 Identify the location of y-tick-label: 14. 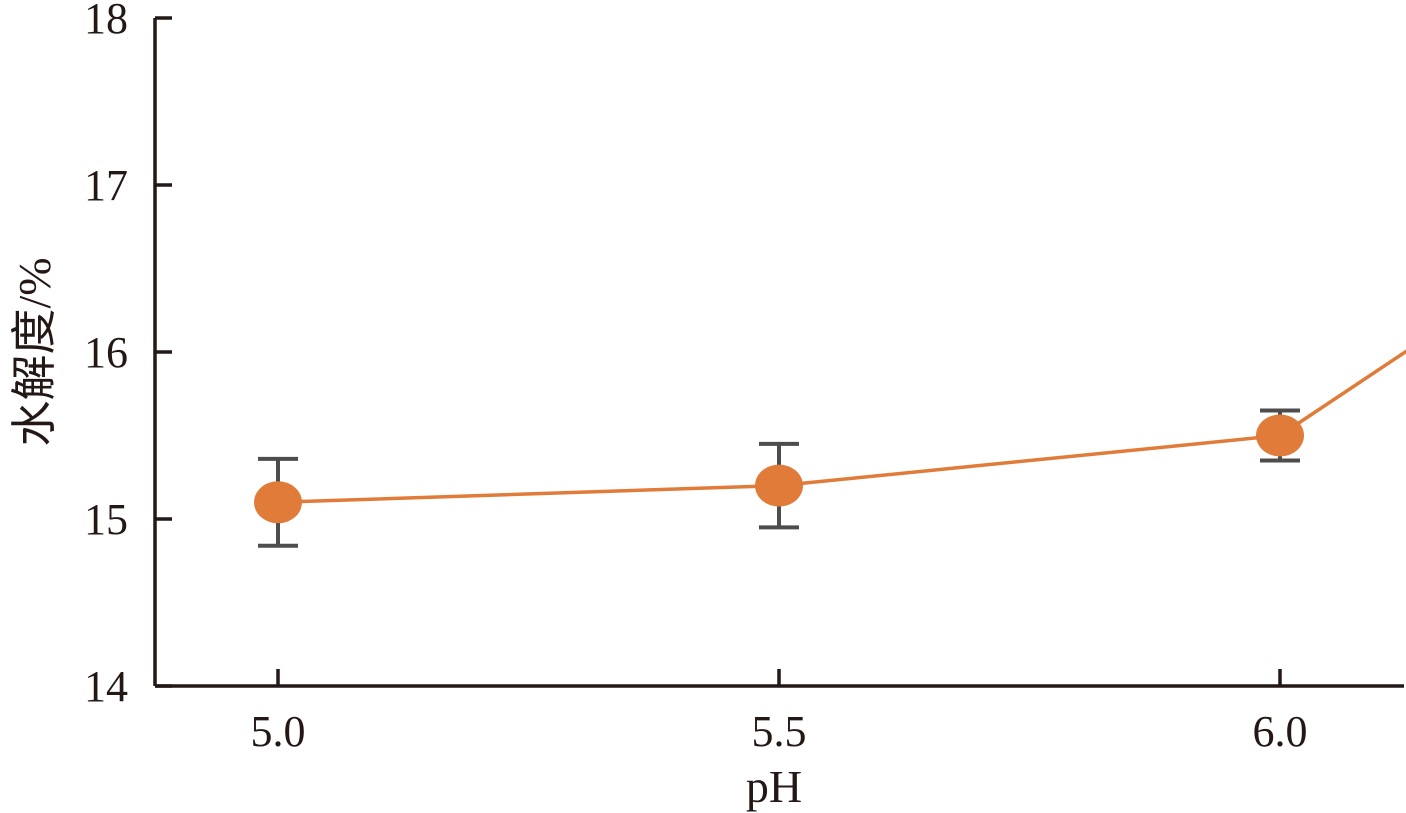
(106, 686).